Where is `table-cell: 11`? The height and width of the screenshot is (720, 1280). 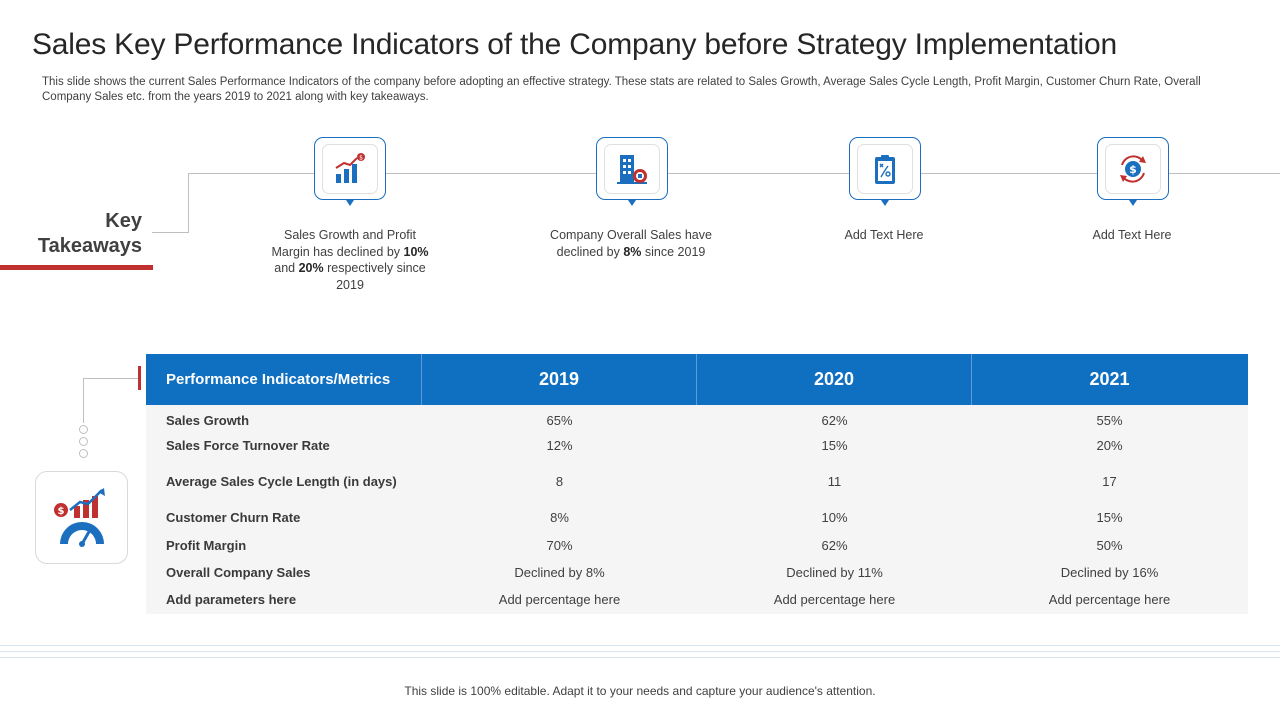
table-cell: 11 is located at coordinates (834, 481).